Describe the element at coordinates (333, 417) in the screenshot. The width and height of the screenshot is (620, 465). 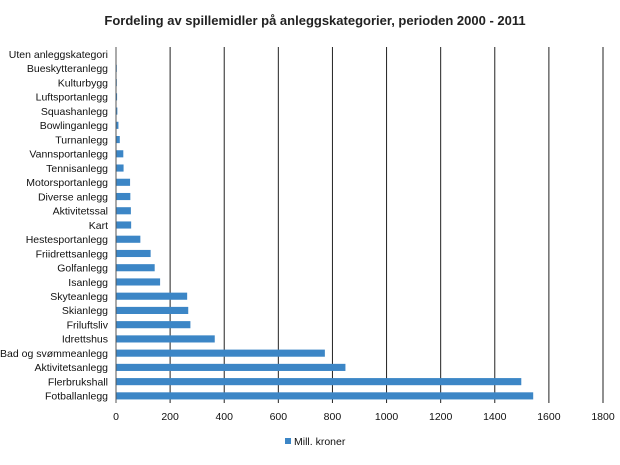
I see `x-tick-label: 800` at that location.